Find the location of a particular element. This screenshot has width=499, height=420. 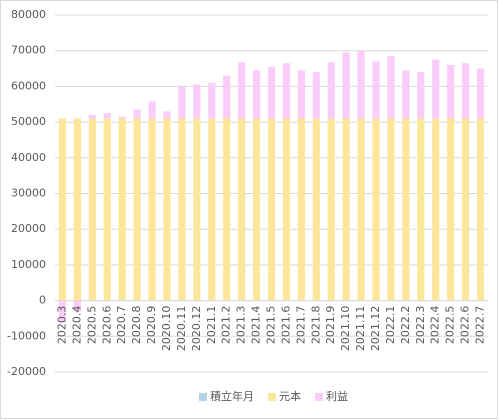

x-tick-label: 2022.6 is located at coordinates (465, 325).